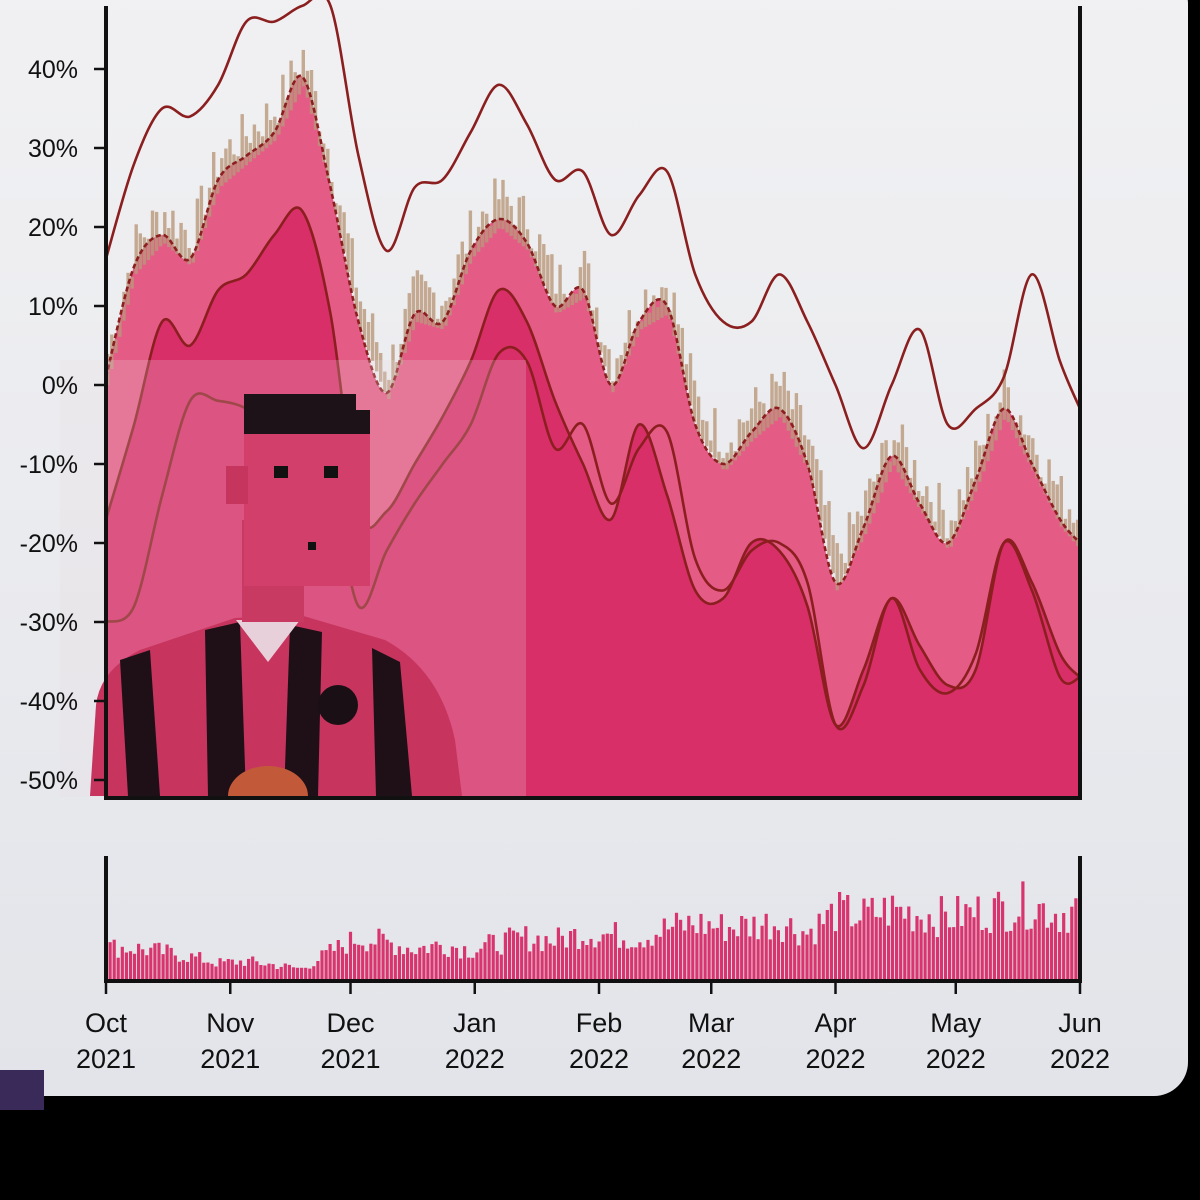  I want to click on avatar-ear, so click(237, 485).